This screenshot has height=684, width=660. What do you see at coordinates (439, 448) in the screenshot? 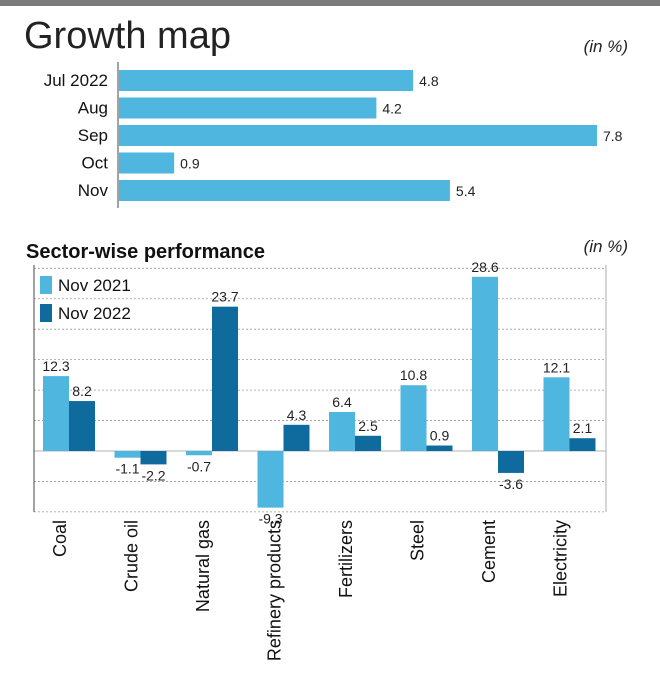
I see `bar-steel-nov-2022` at bounding box center [439, 448].